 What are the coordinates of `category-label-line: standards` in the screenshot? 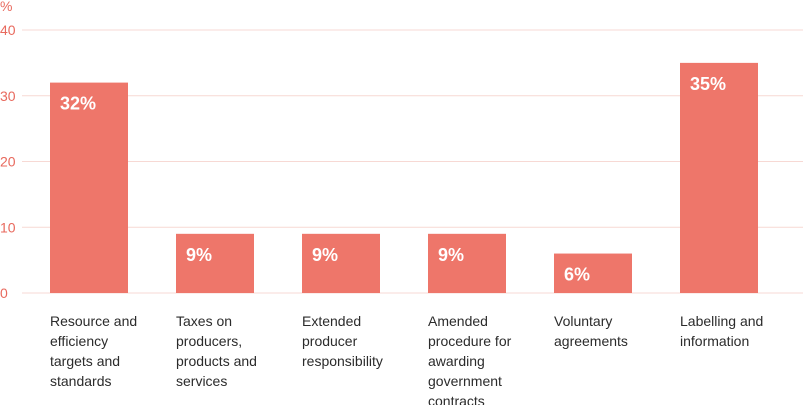 It's located at (80, 381).